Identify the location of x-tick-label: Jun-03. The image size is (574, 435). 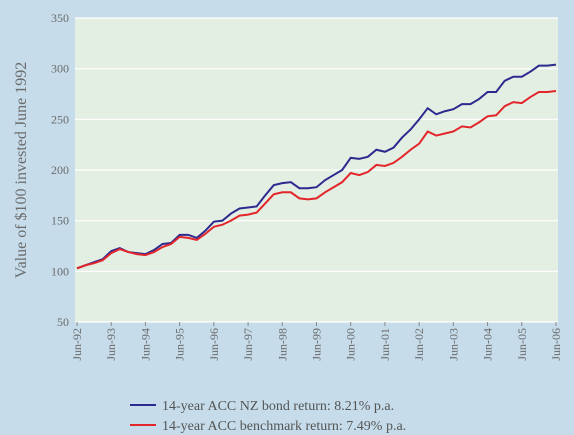
(453, 344).